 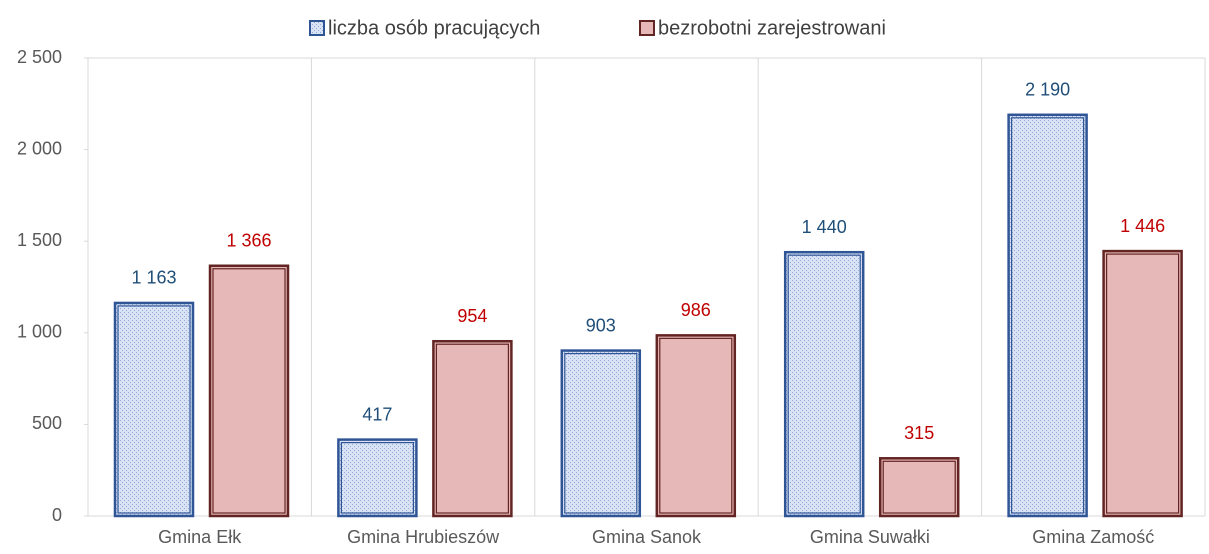 I want to click on data-label: 417, so click(x=377, y=414).